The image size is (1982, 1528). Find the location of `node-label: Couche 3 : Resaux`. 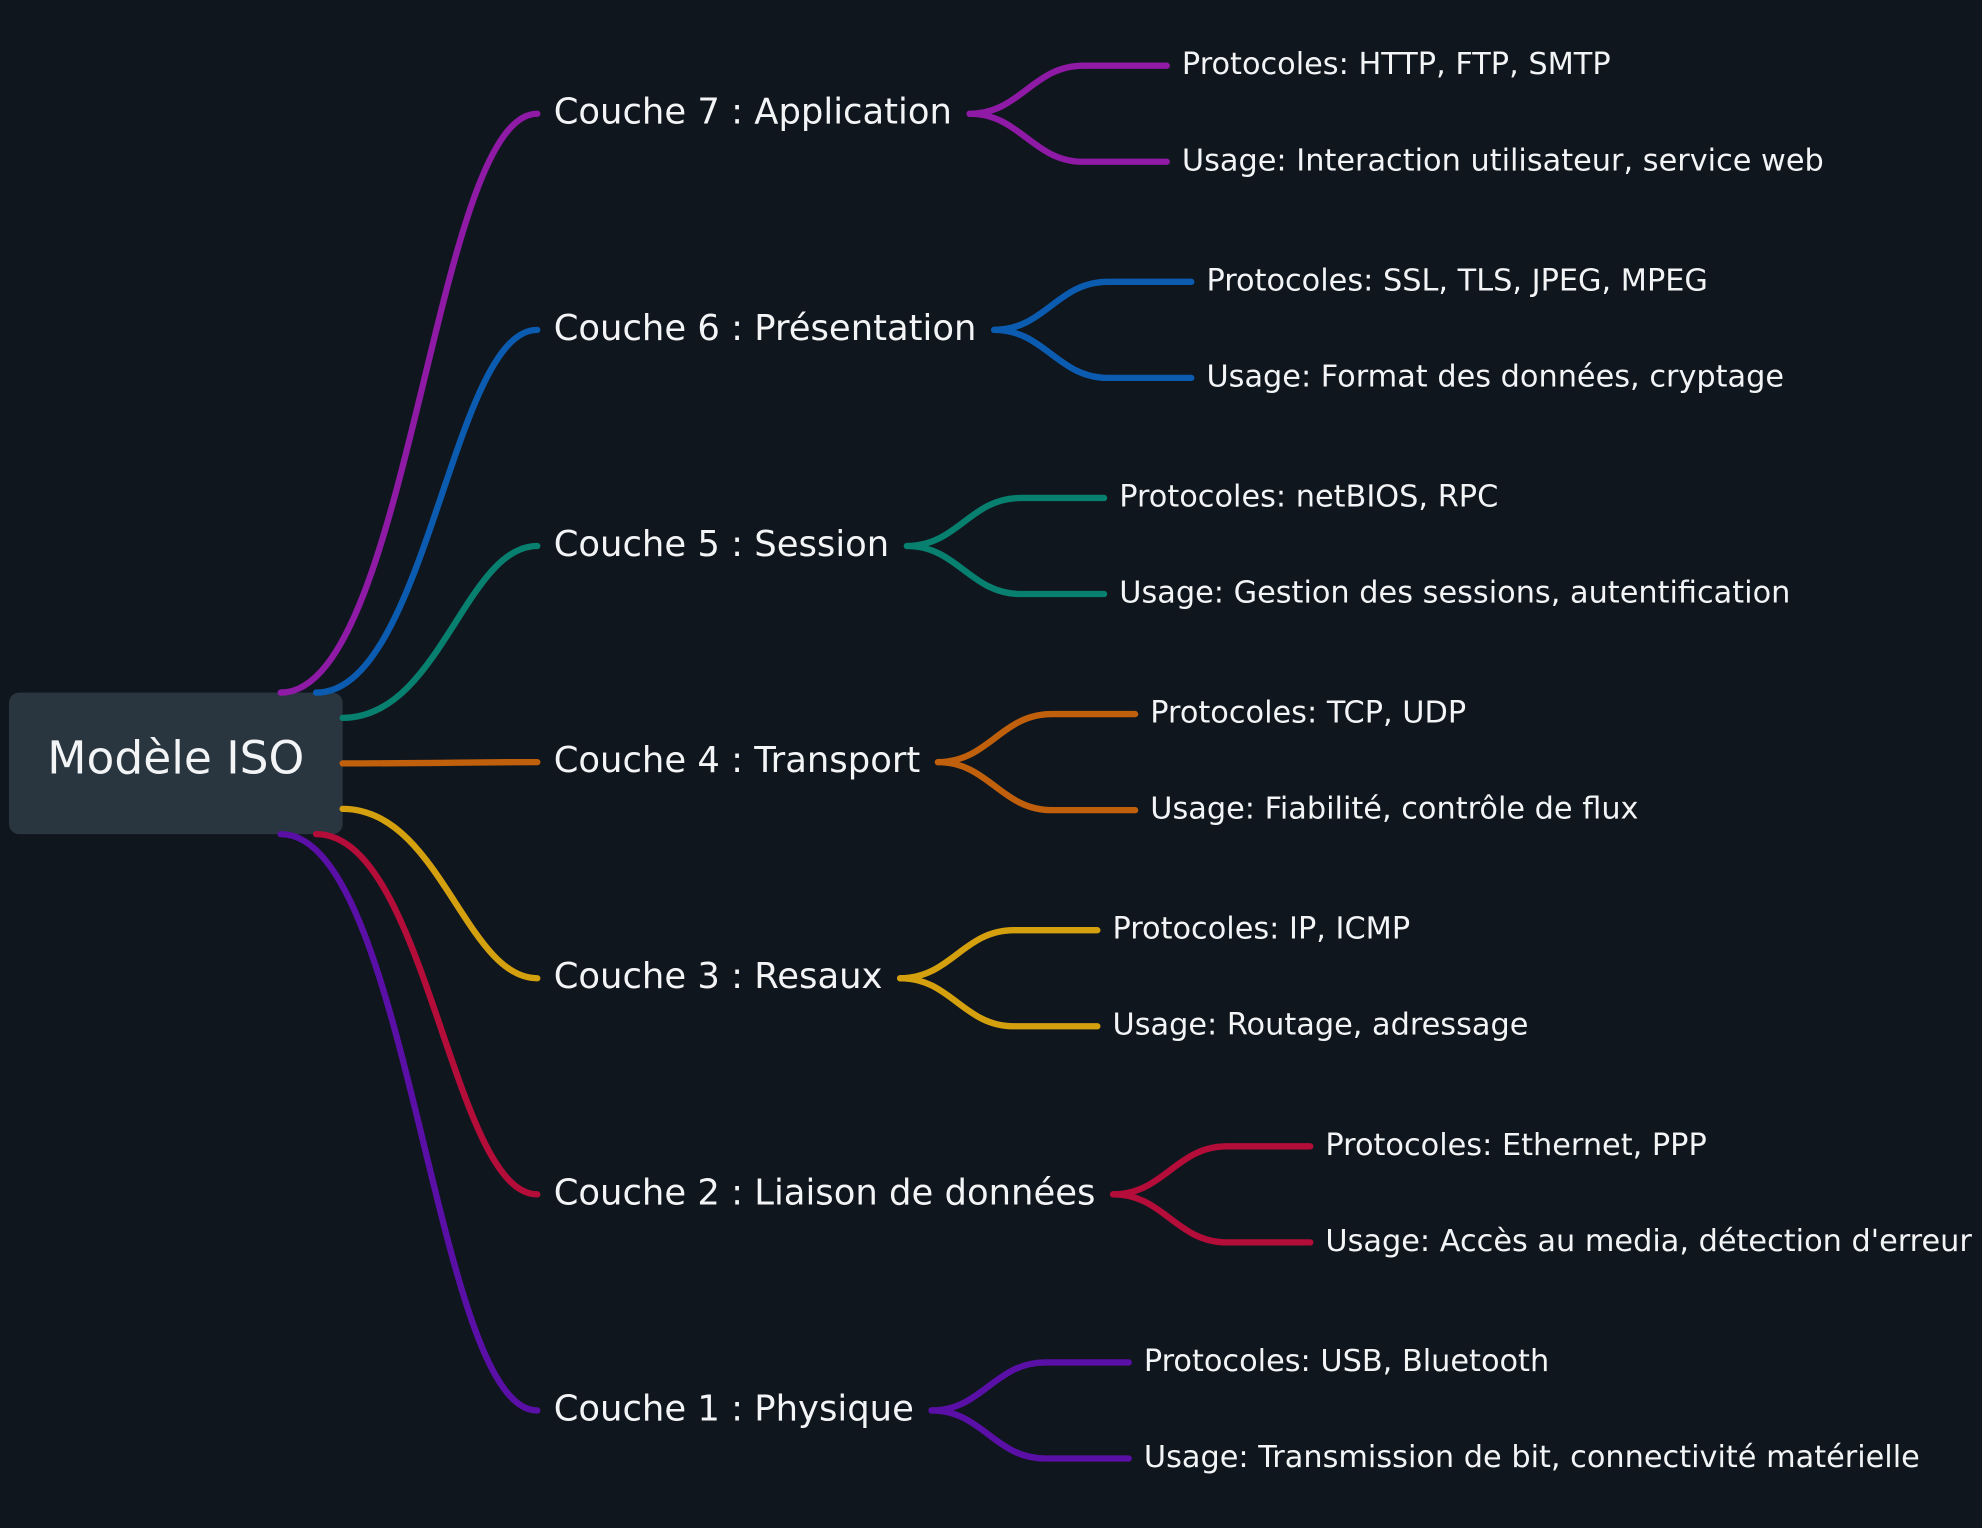

node-label: Couche 3 : Resaux is located at coordinates (718, 976).